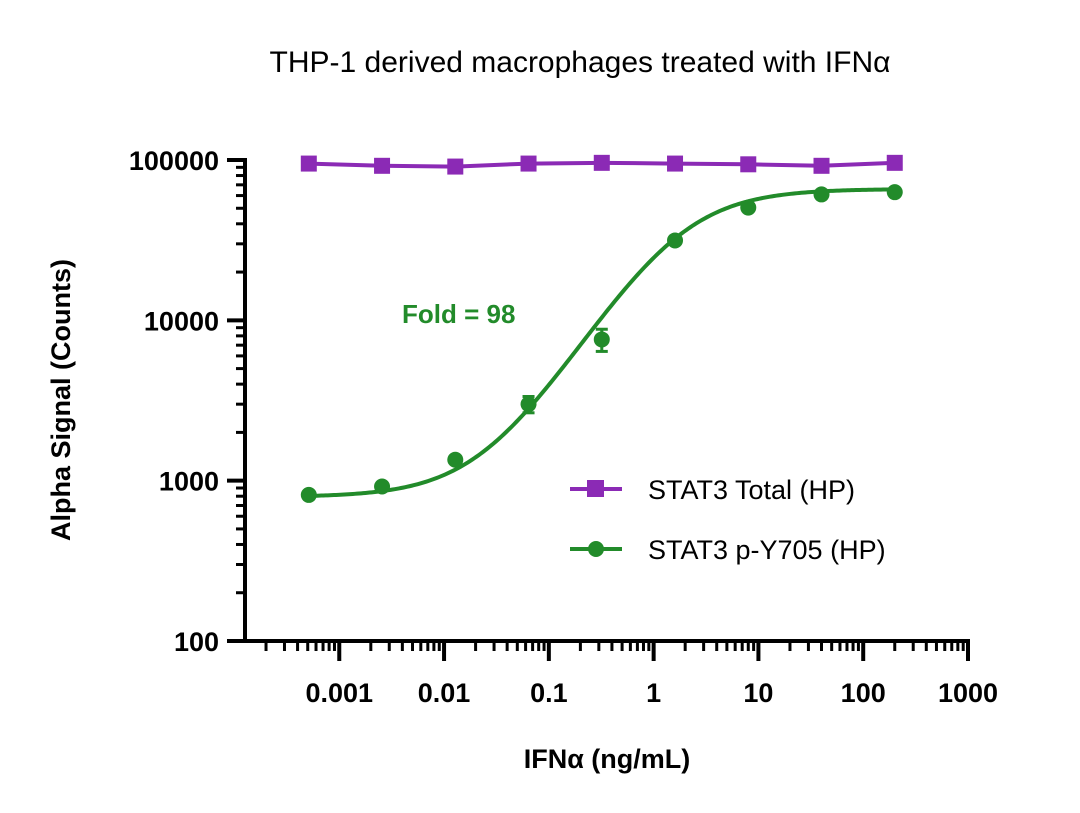 This screenshot has width=1080, height=813. What do you see at coordinates (339, 693) in the screenshot?
I see `x-tick-label: 0.001` at bounding box center [339, 693].